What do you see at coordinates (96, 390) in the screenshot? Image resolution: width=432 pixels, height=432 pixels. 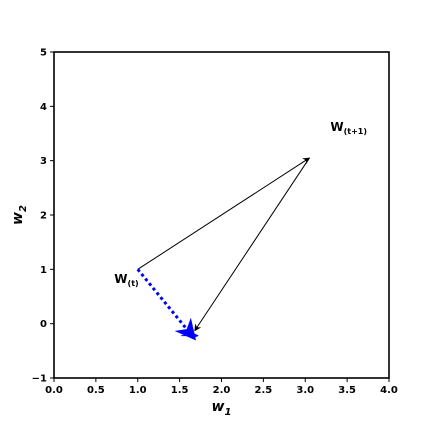 I see `x-tick-label: 0.5` at bounding box center [96, 390].